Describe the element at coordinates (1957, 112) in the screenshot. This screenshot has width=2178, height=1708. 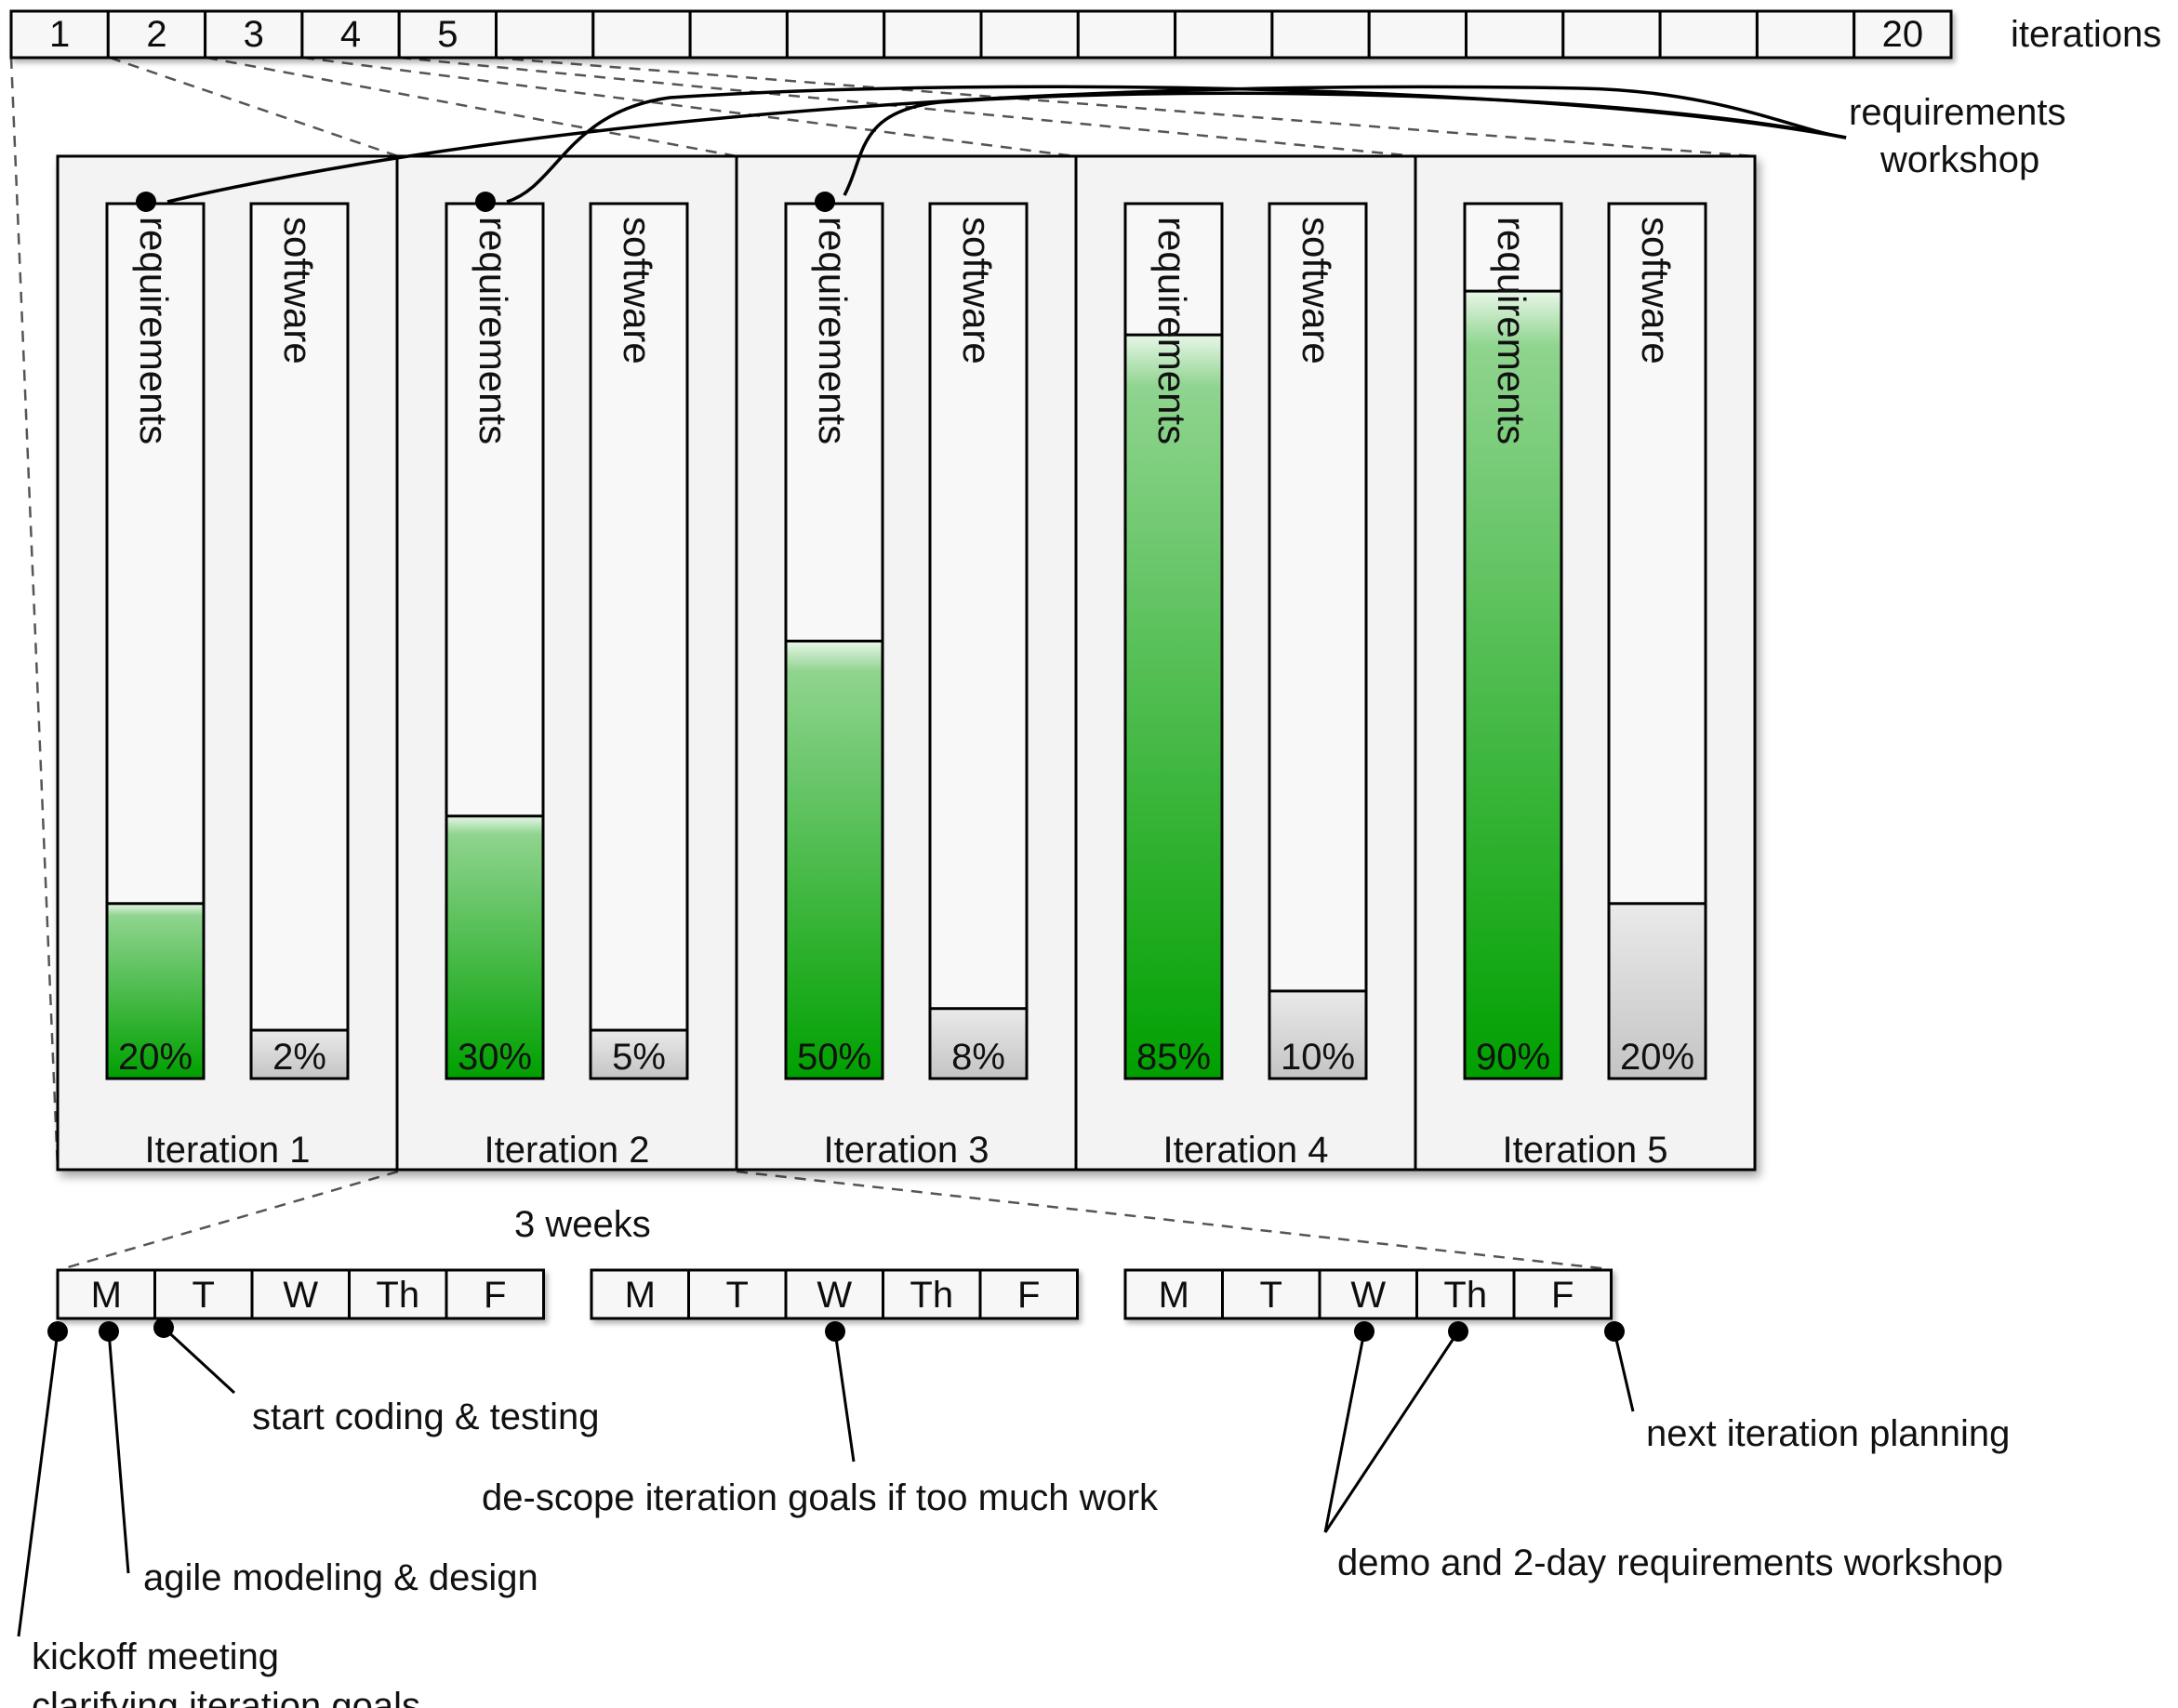
I see `workshop-label-line-1: requirements` at that location.